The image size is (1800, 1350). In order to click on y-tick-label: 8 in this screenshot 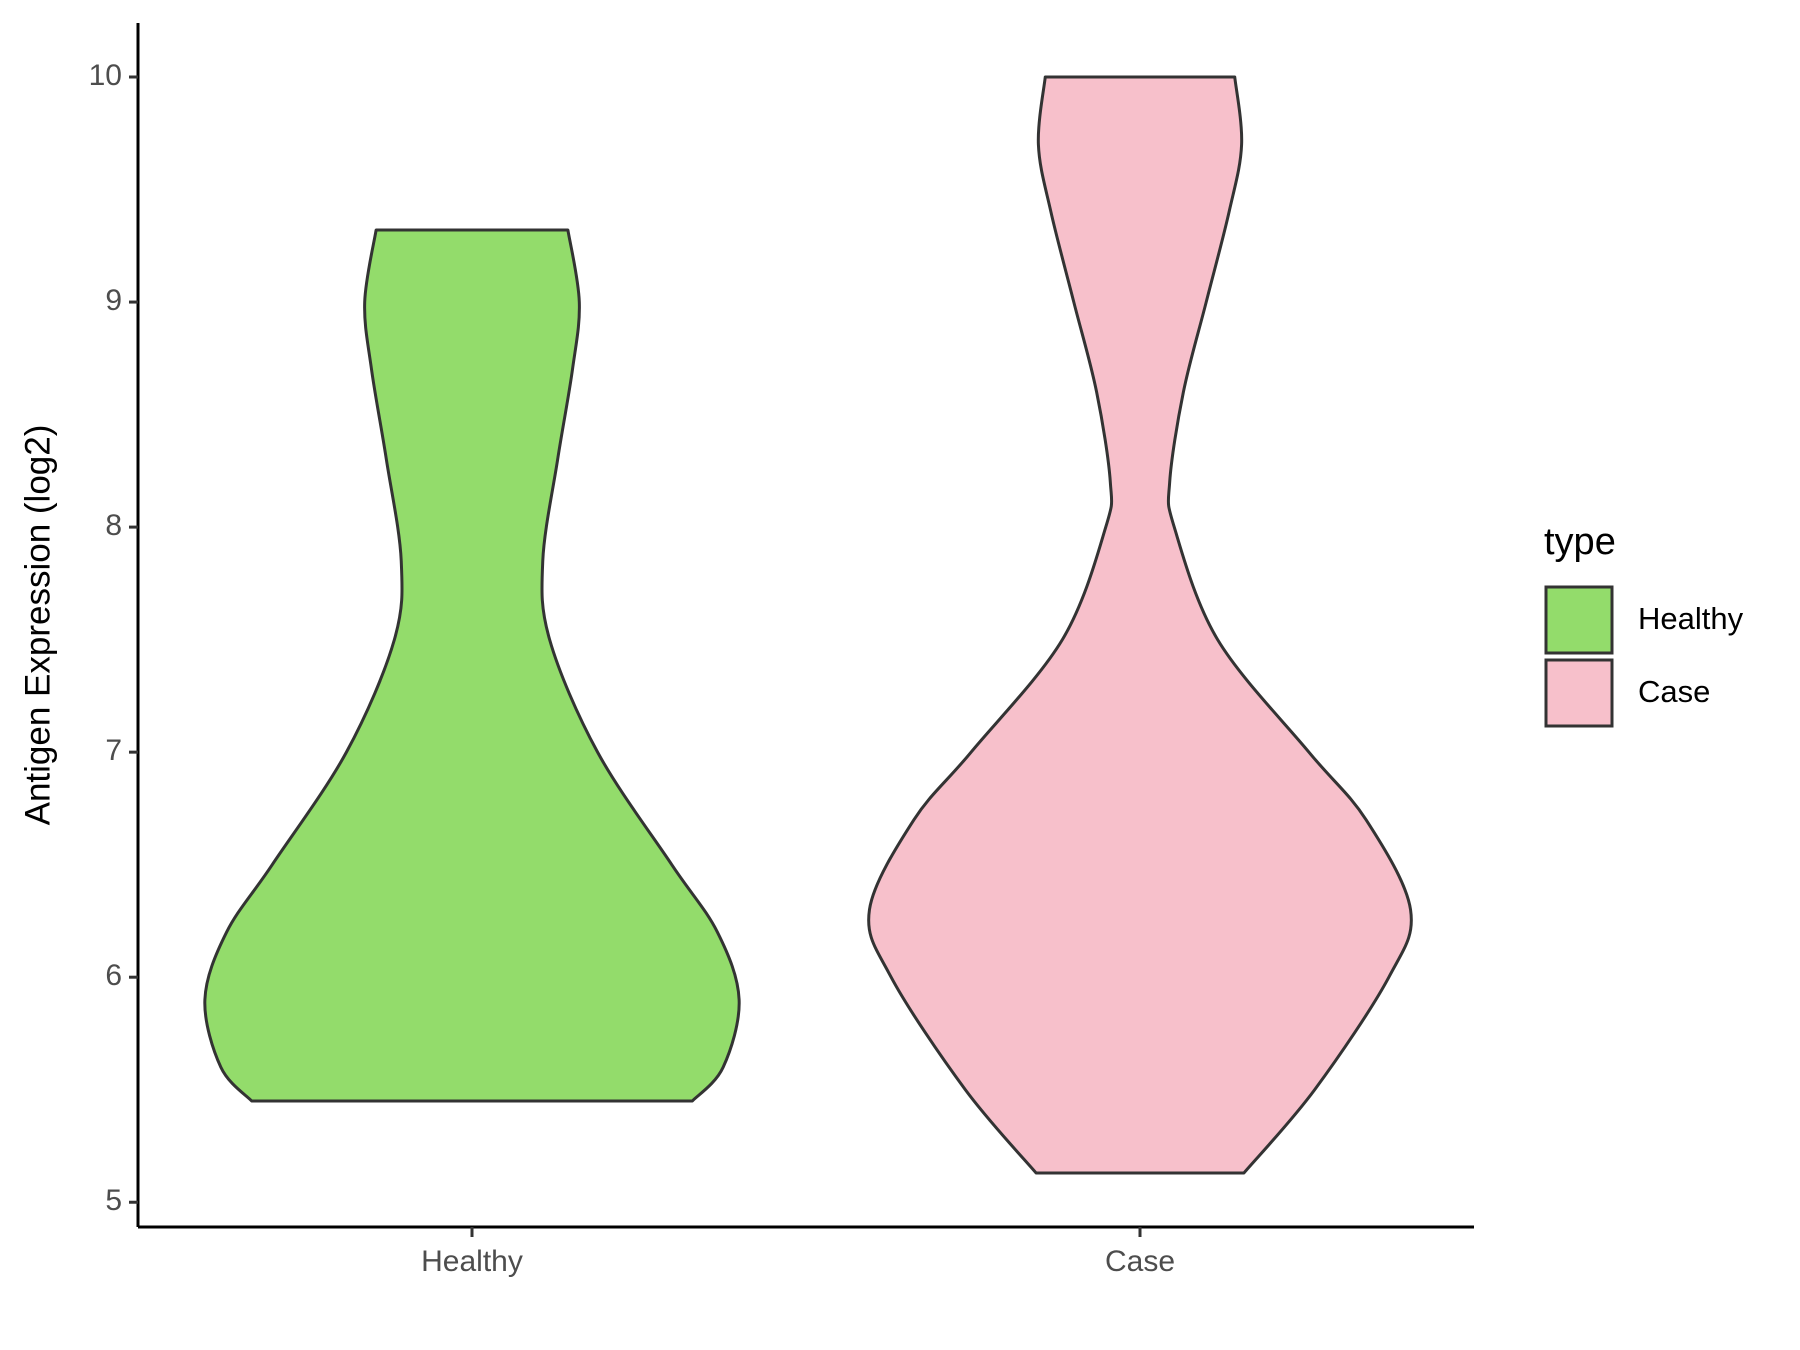, I will do `click(113, 525)`.